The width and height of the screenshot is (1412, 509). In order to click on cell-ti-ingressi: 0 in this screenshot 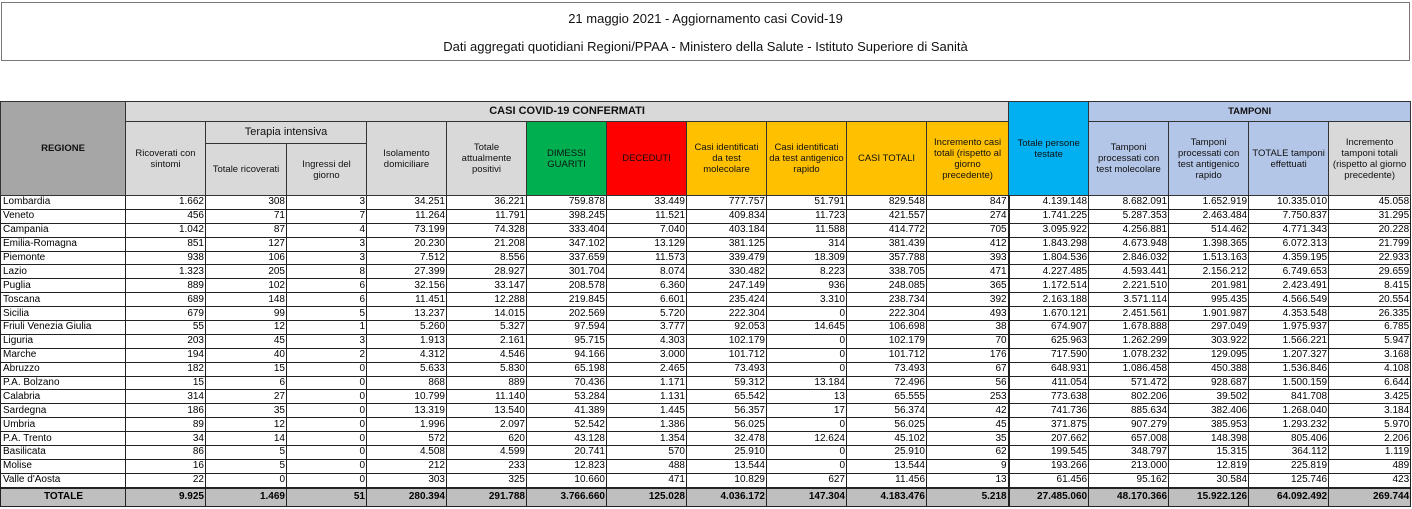, I will do `click(326, 425)`.